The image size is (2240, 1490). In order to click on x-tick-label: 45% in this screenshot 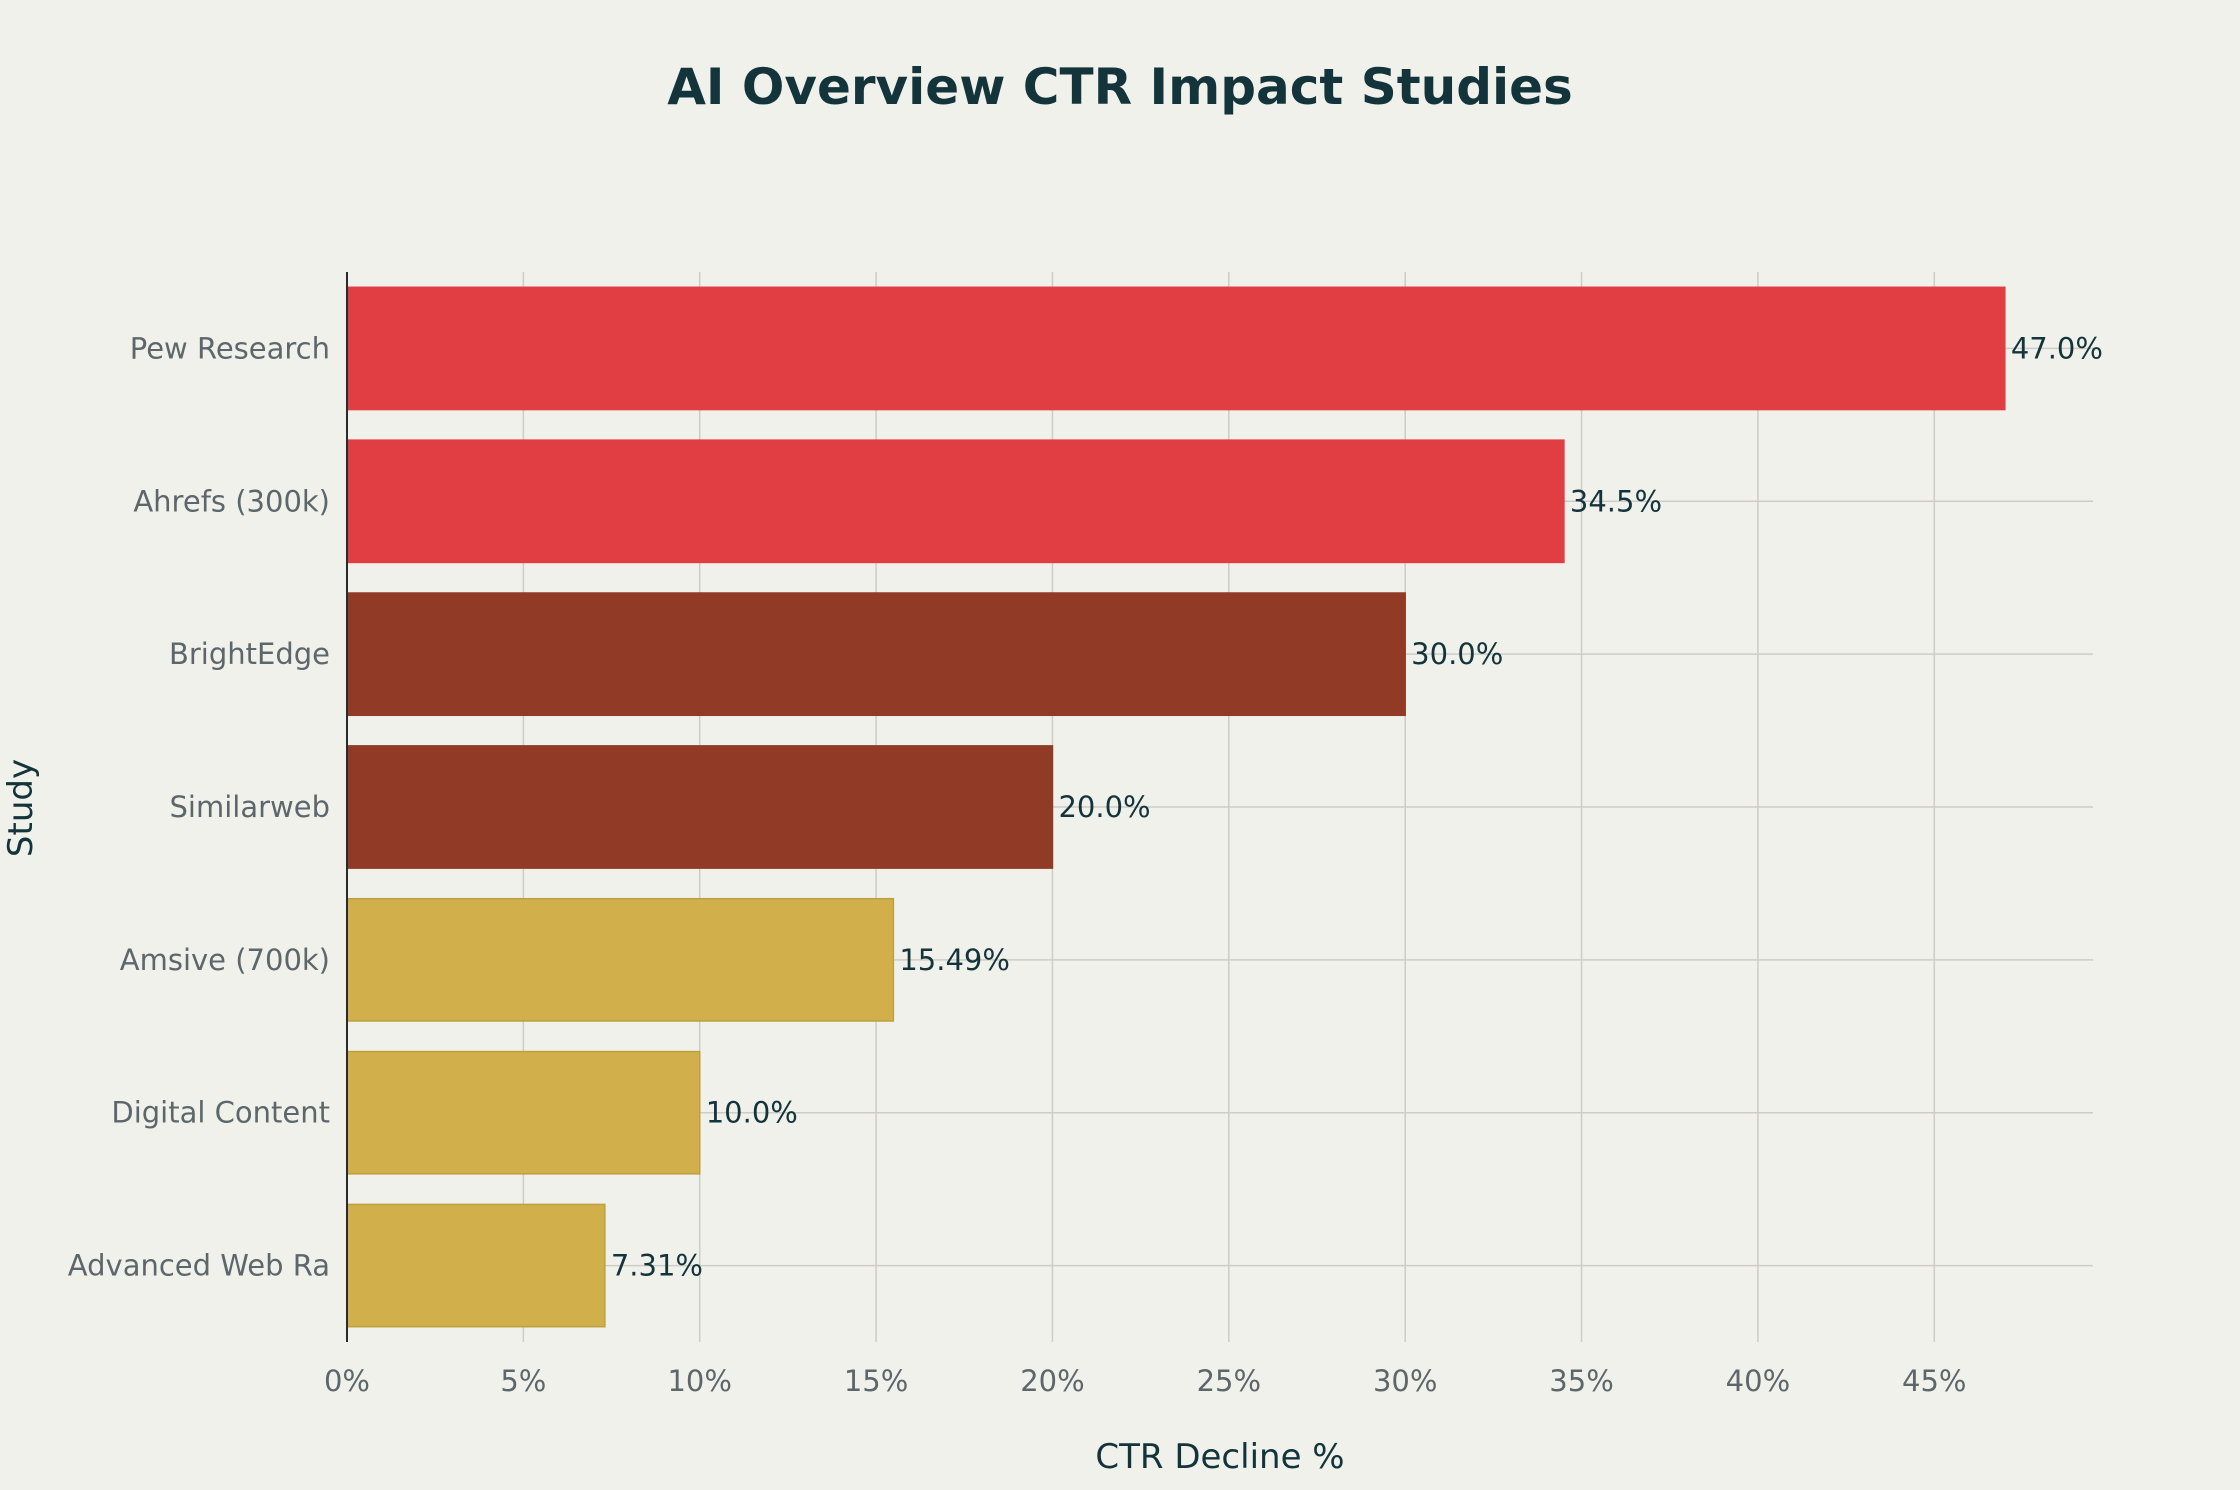, I will do `click(1934, 1381)`.